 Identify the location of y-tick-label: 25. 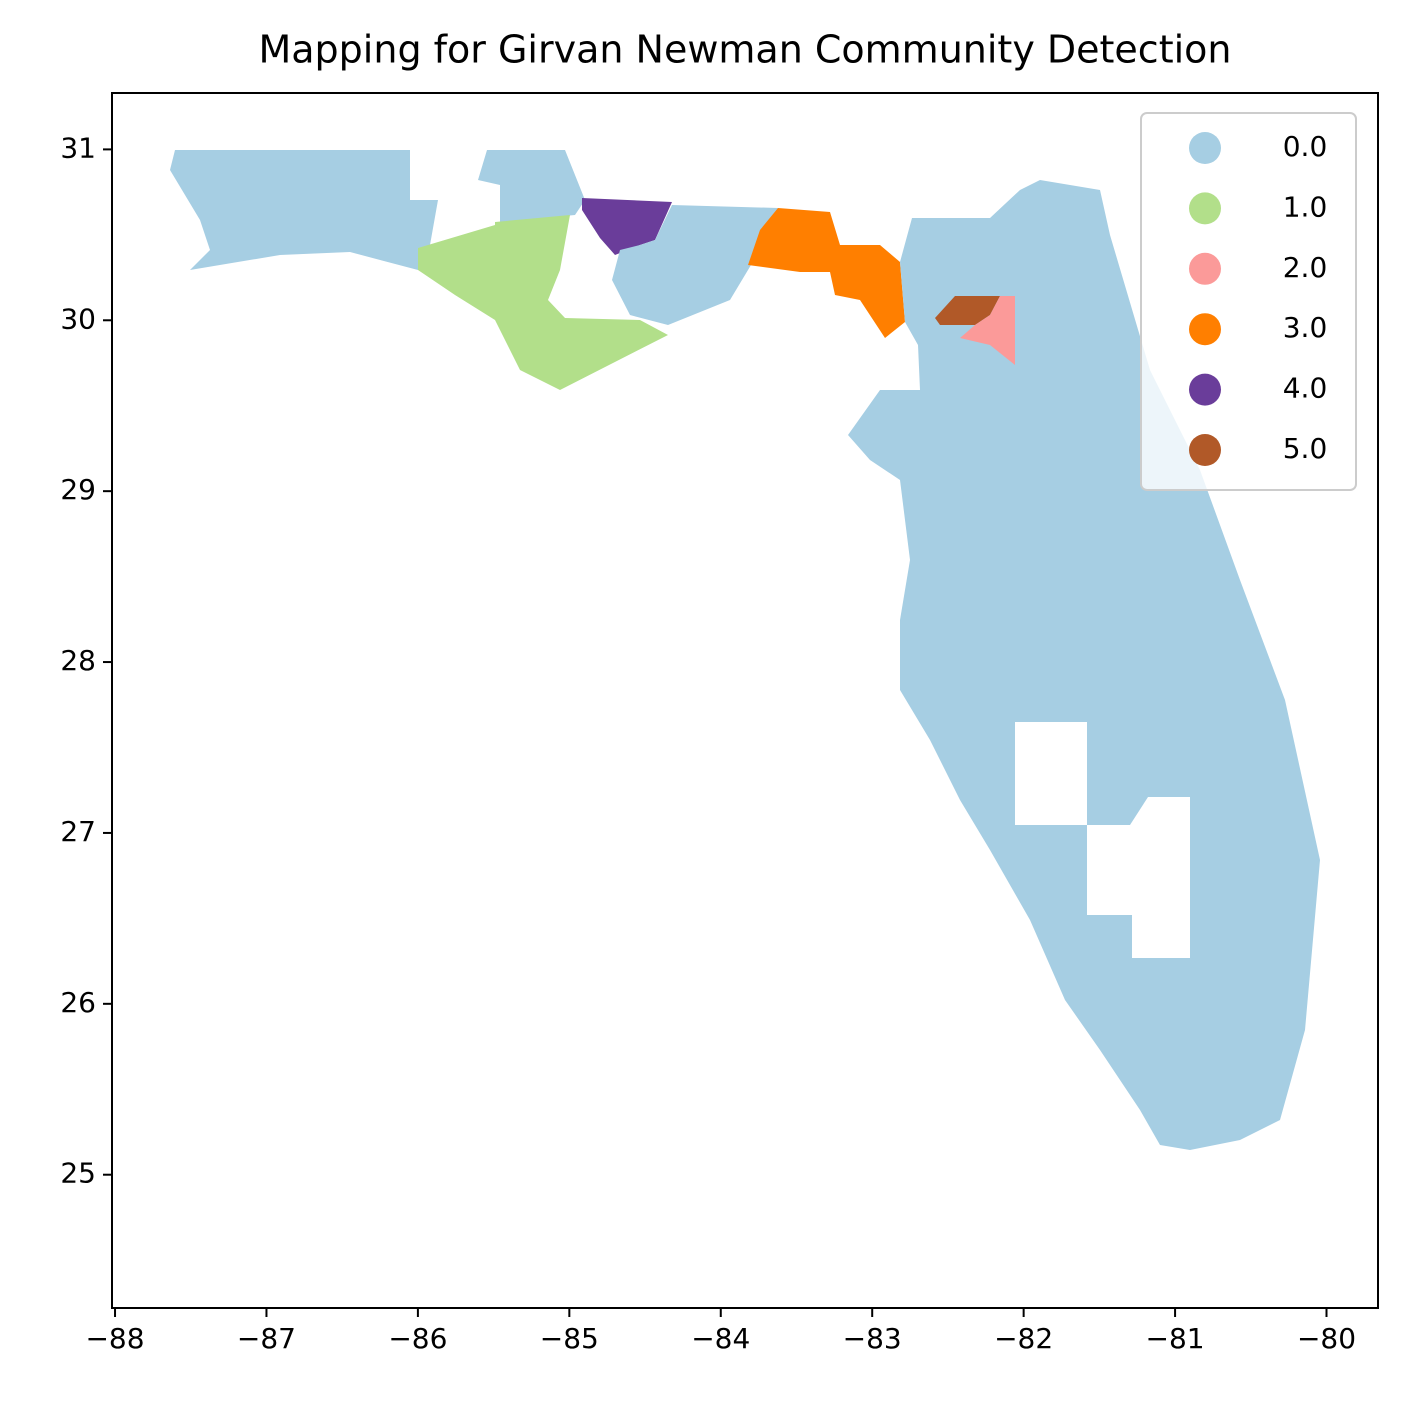
(78, 1173).